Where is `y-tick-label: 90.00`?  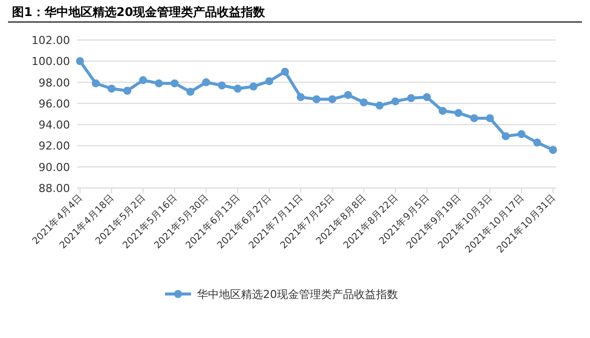
y-tick-label: 90.00 is located at coordinates (54, 167).